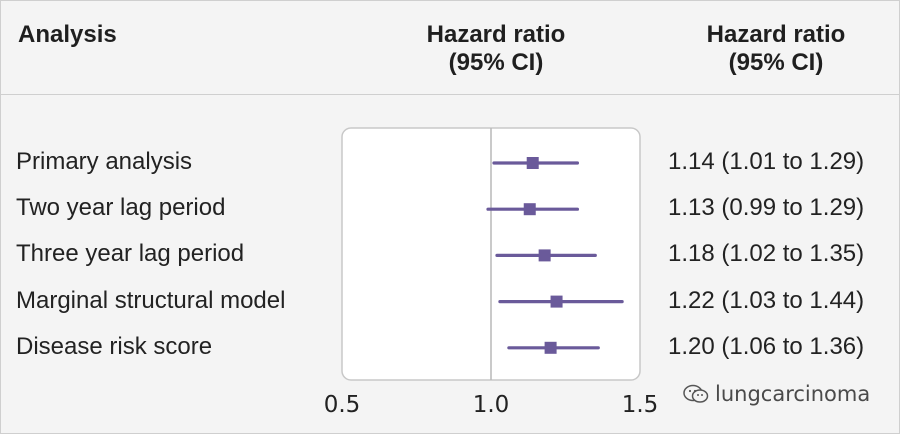 The width and height of the screenshot is (900, 434). I want to click on row-value: 1.20 (1.06 to 1.36), so click(766, 346).